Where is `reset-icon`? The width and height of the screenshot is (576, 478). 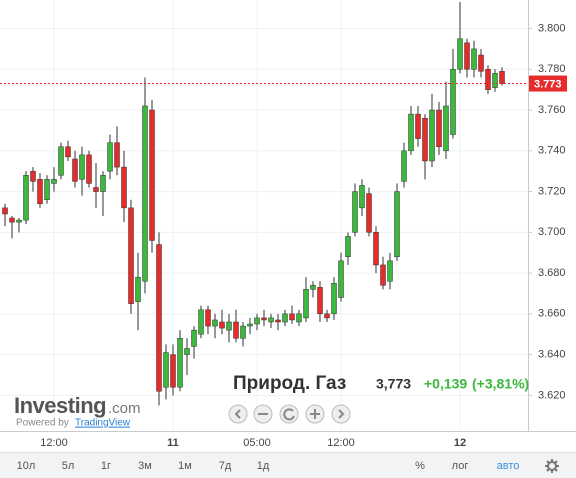 reset-icon is located at coordinates (289, 414).